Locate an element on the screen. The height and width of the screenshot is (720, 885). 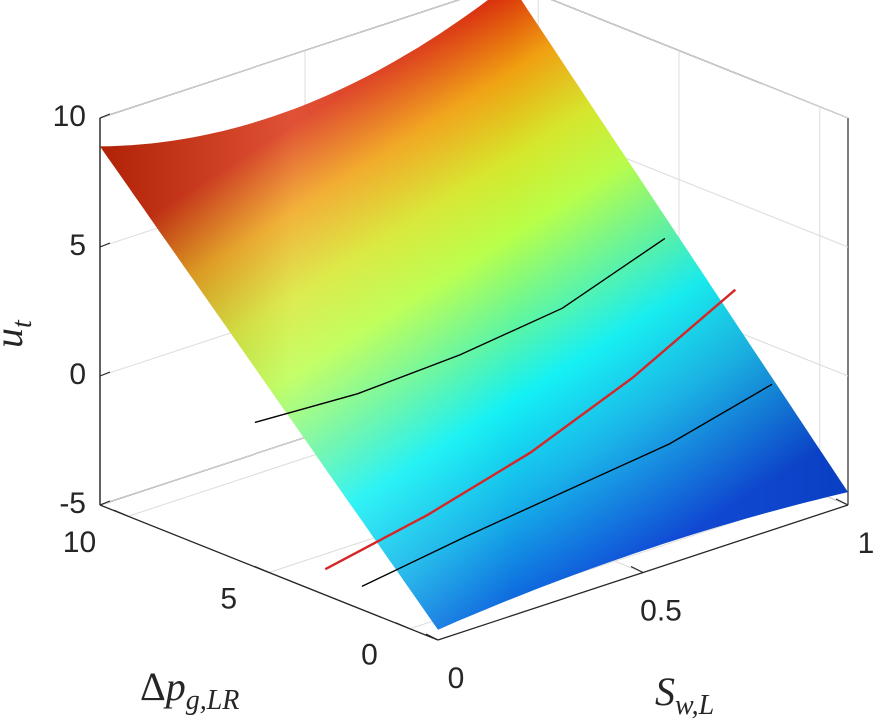
x-axis-label: Sw,L is located at coordinates (684, 694).